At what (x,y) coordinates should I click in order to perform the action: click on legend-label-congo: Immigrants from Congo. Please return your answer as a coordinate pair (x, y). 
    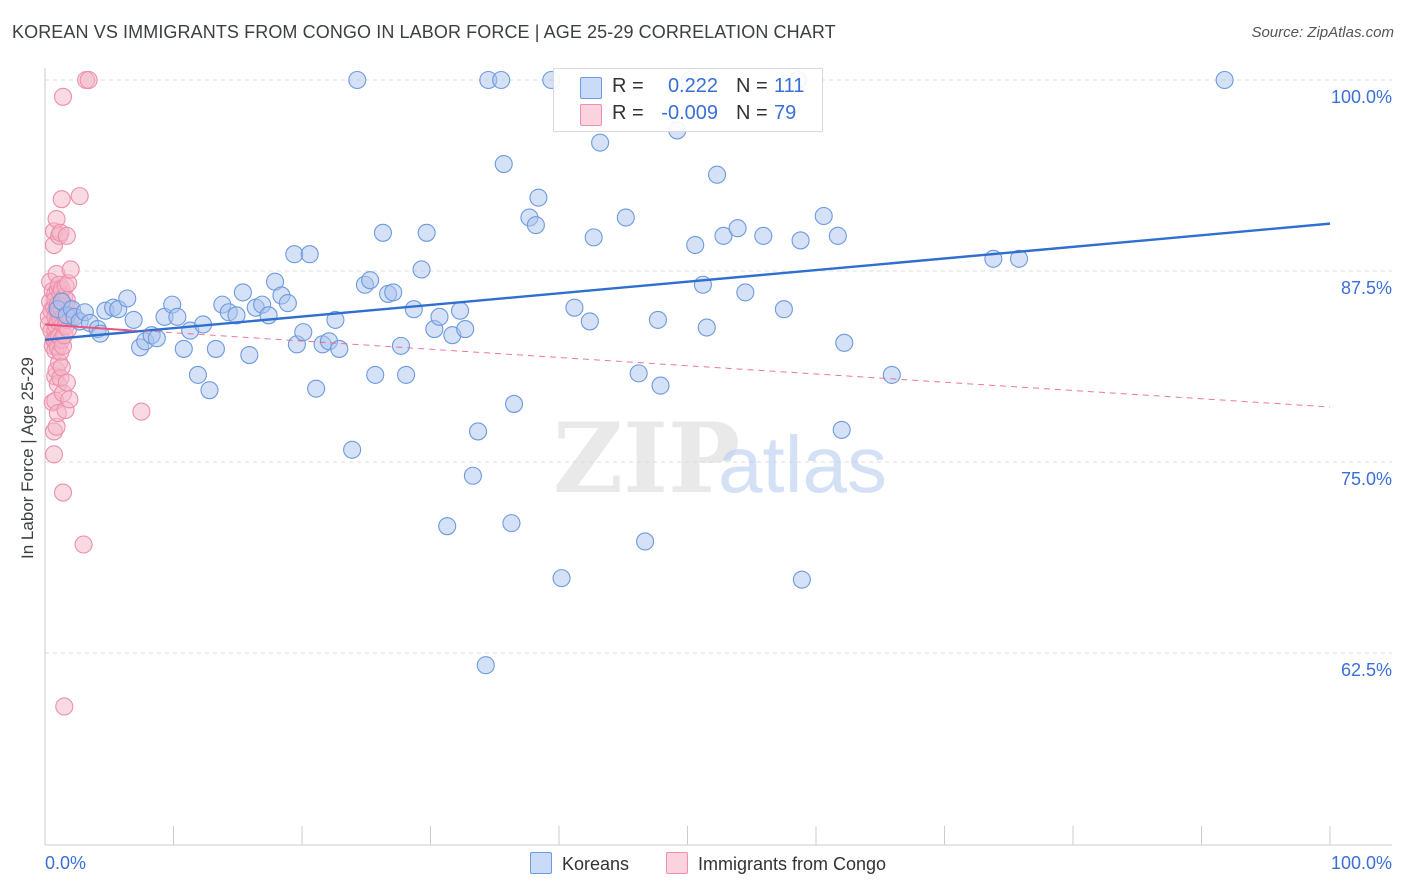
    Looking at the image, I should click on (792, 864).